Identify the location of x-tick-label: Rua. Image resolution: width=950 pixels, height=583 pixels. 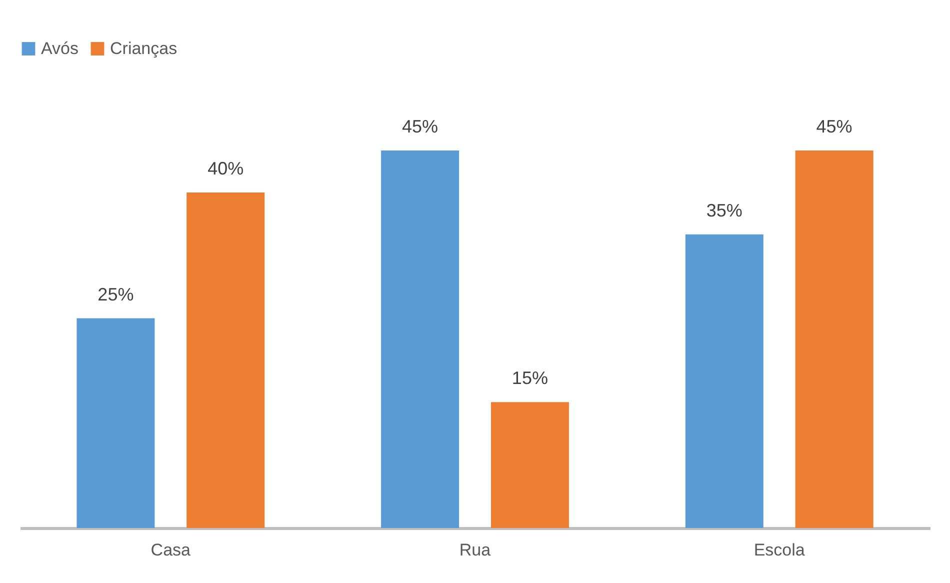
(475, 550).